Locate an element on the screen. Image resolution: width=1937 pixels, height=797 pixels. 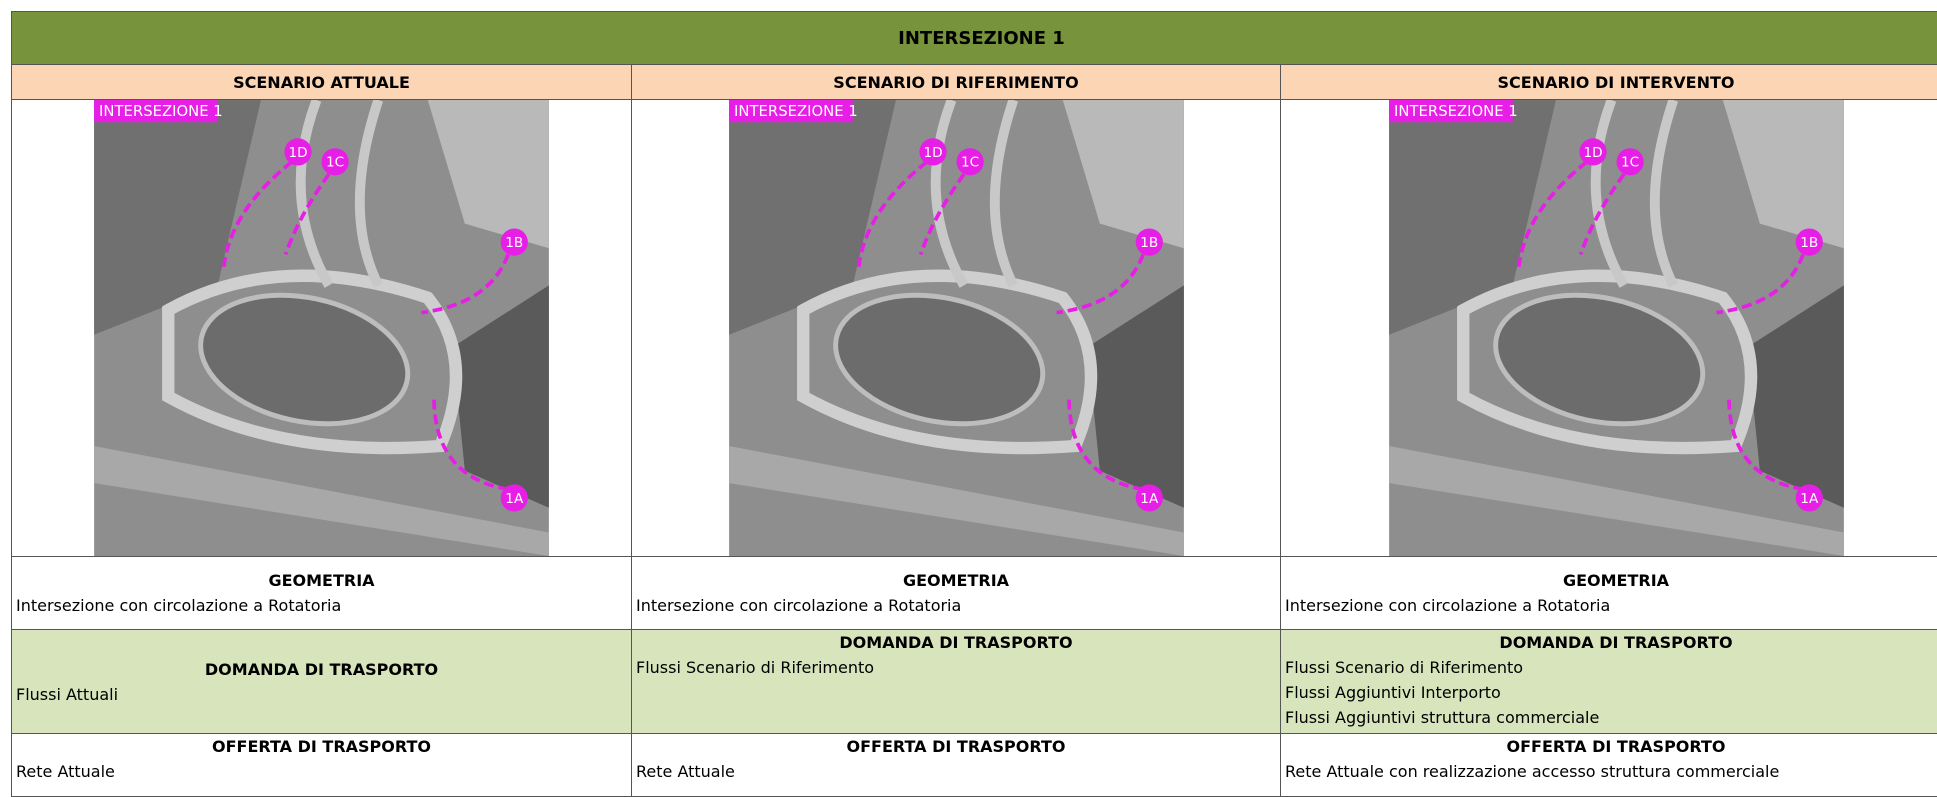
scenario-header: SCENARIO DI INTERVENTO is located at coordinates (1608, 82).